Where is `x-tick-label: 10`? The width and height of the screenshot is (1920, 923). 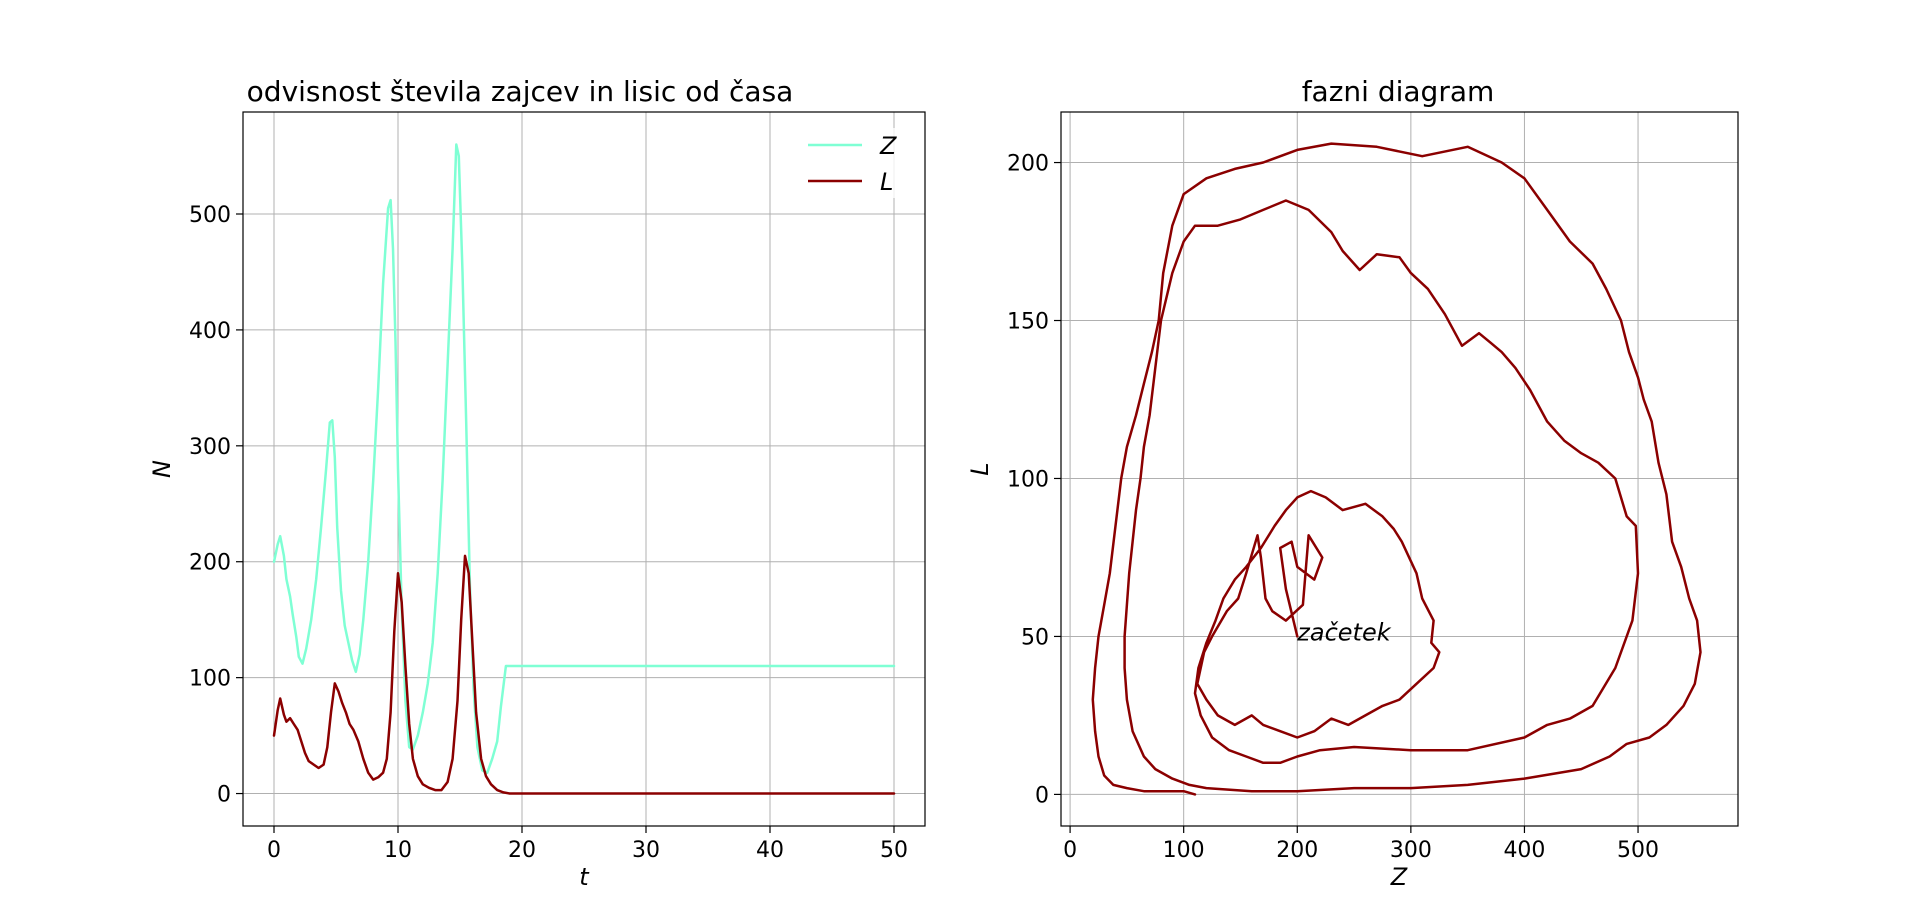
x-tick-label: 10 is located at coordinates (398, 850).